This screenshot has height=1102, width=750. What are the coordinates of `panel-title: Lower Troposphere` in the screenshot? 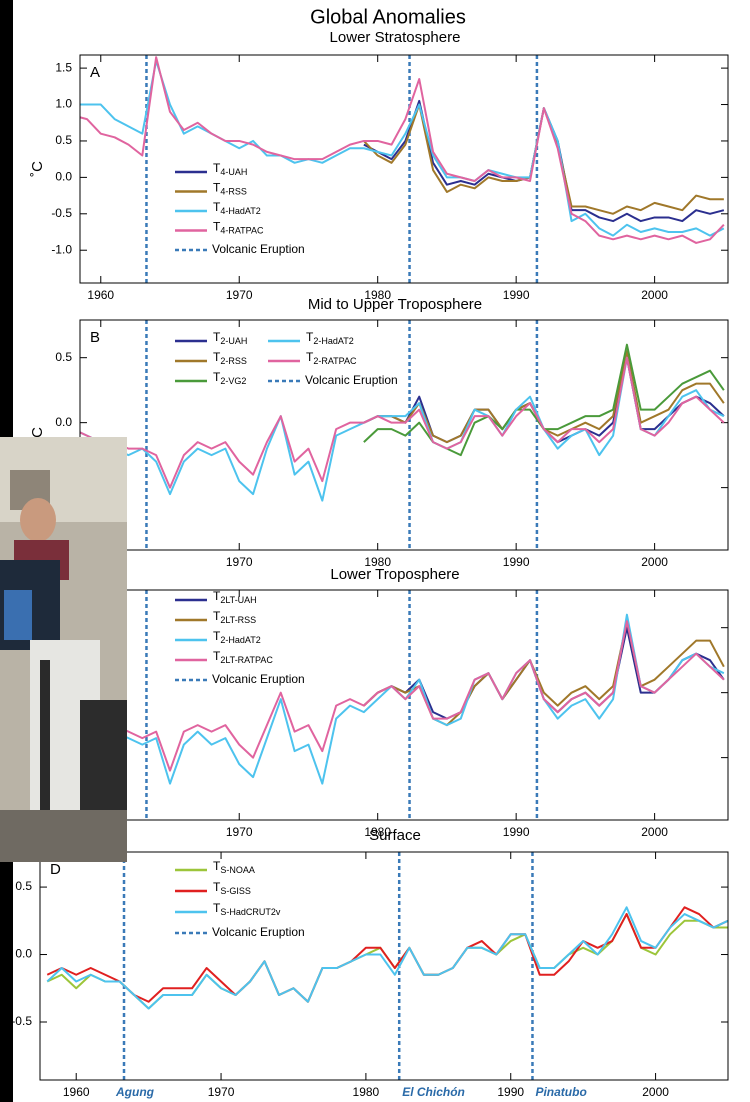 It's located at (394, 574).